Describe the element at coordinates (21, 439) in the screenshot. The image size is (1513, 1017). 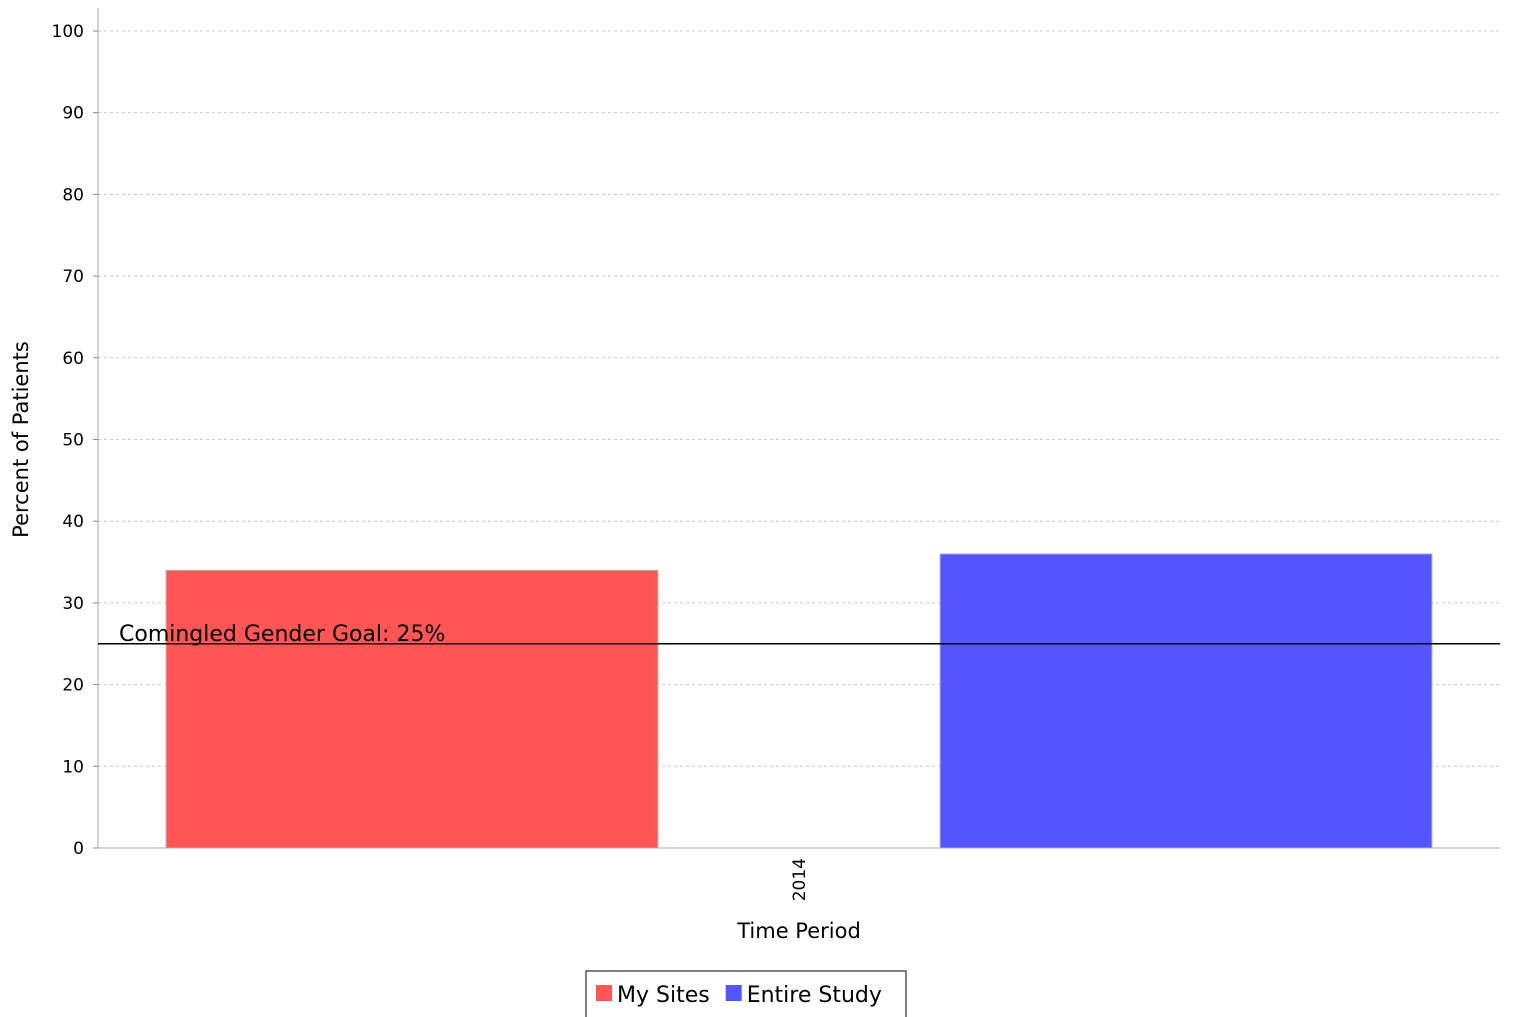
I see `y-axis-title: Percent of Patients` at that location.